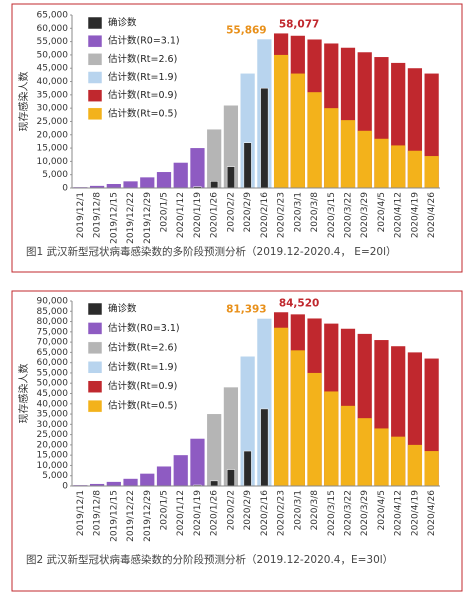 This screenshot has height=600, width=469. Describe the element at coordinates (299, 303) in the screenshot. I see `value-label: 84,520` at that location.